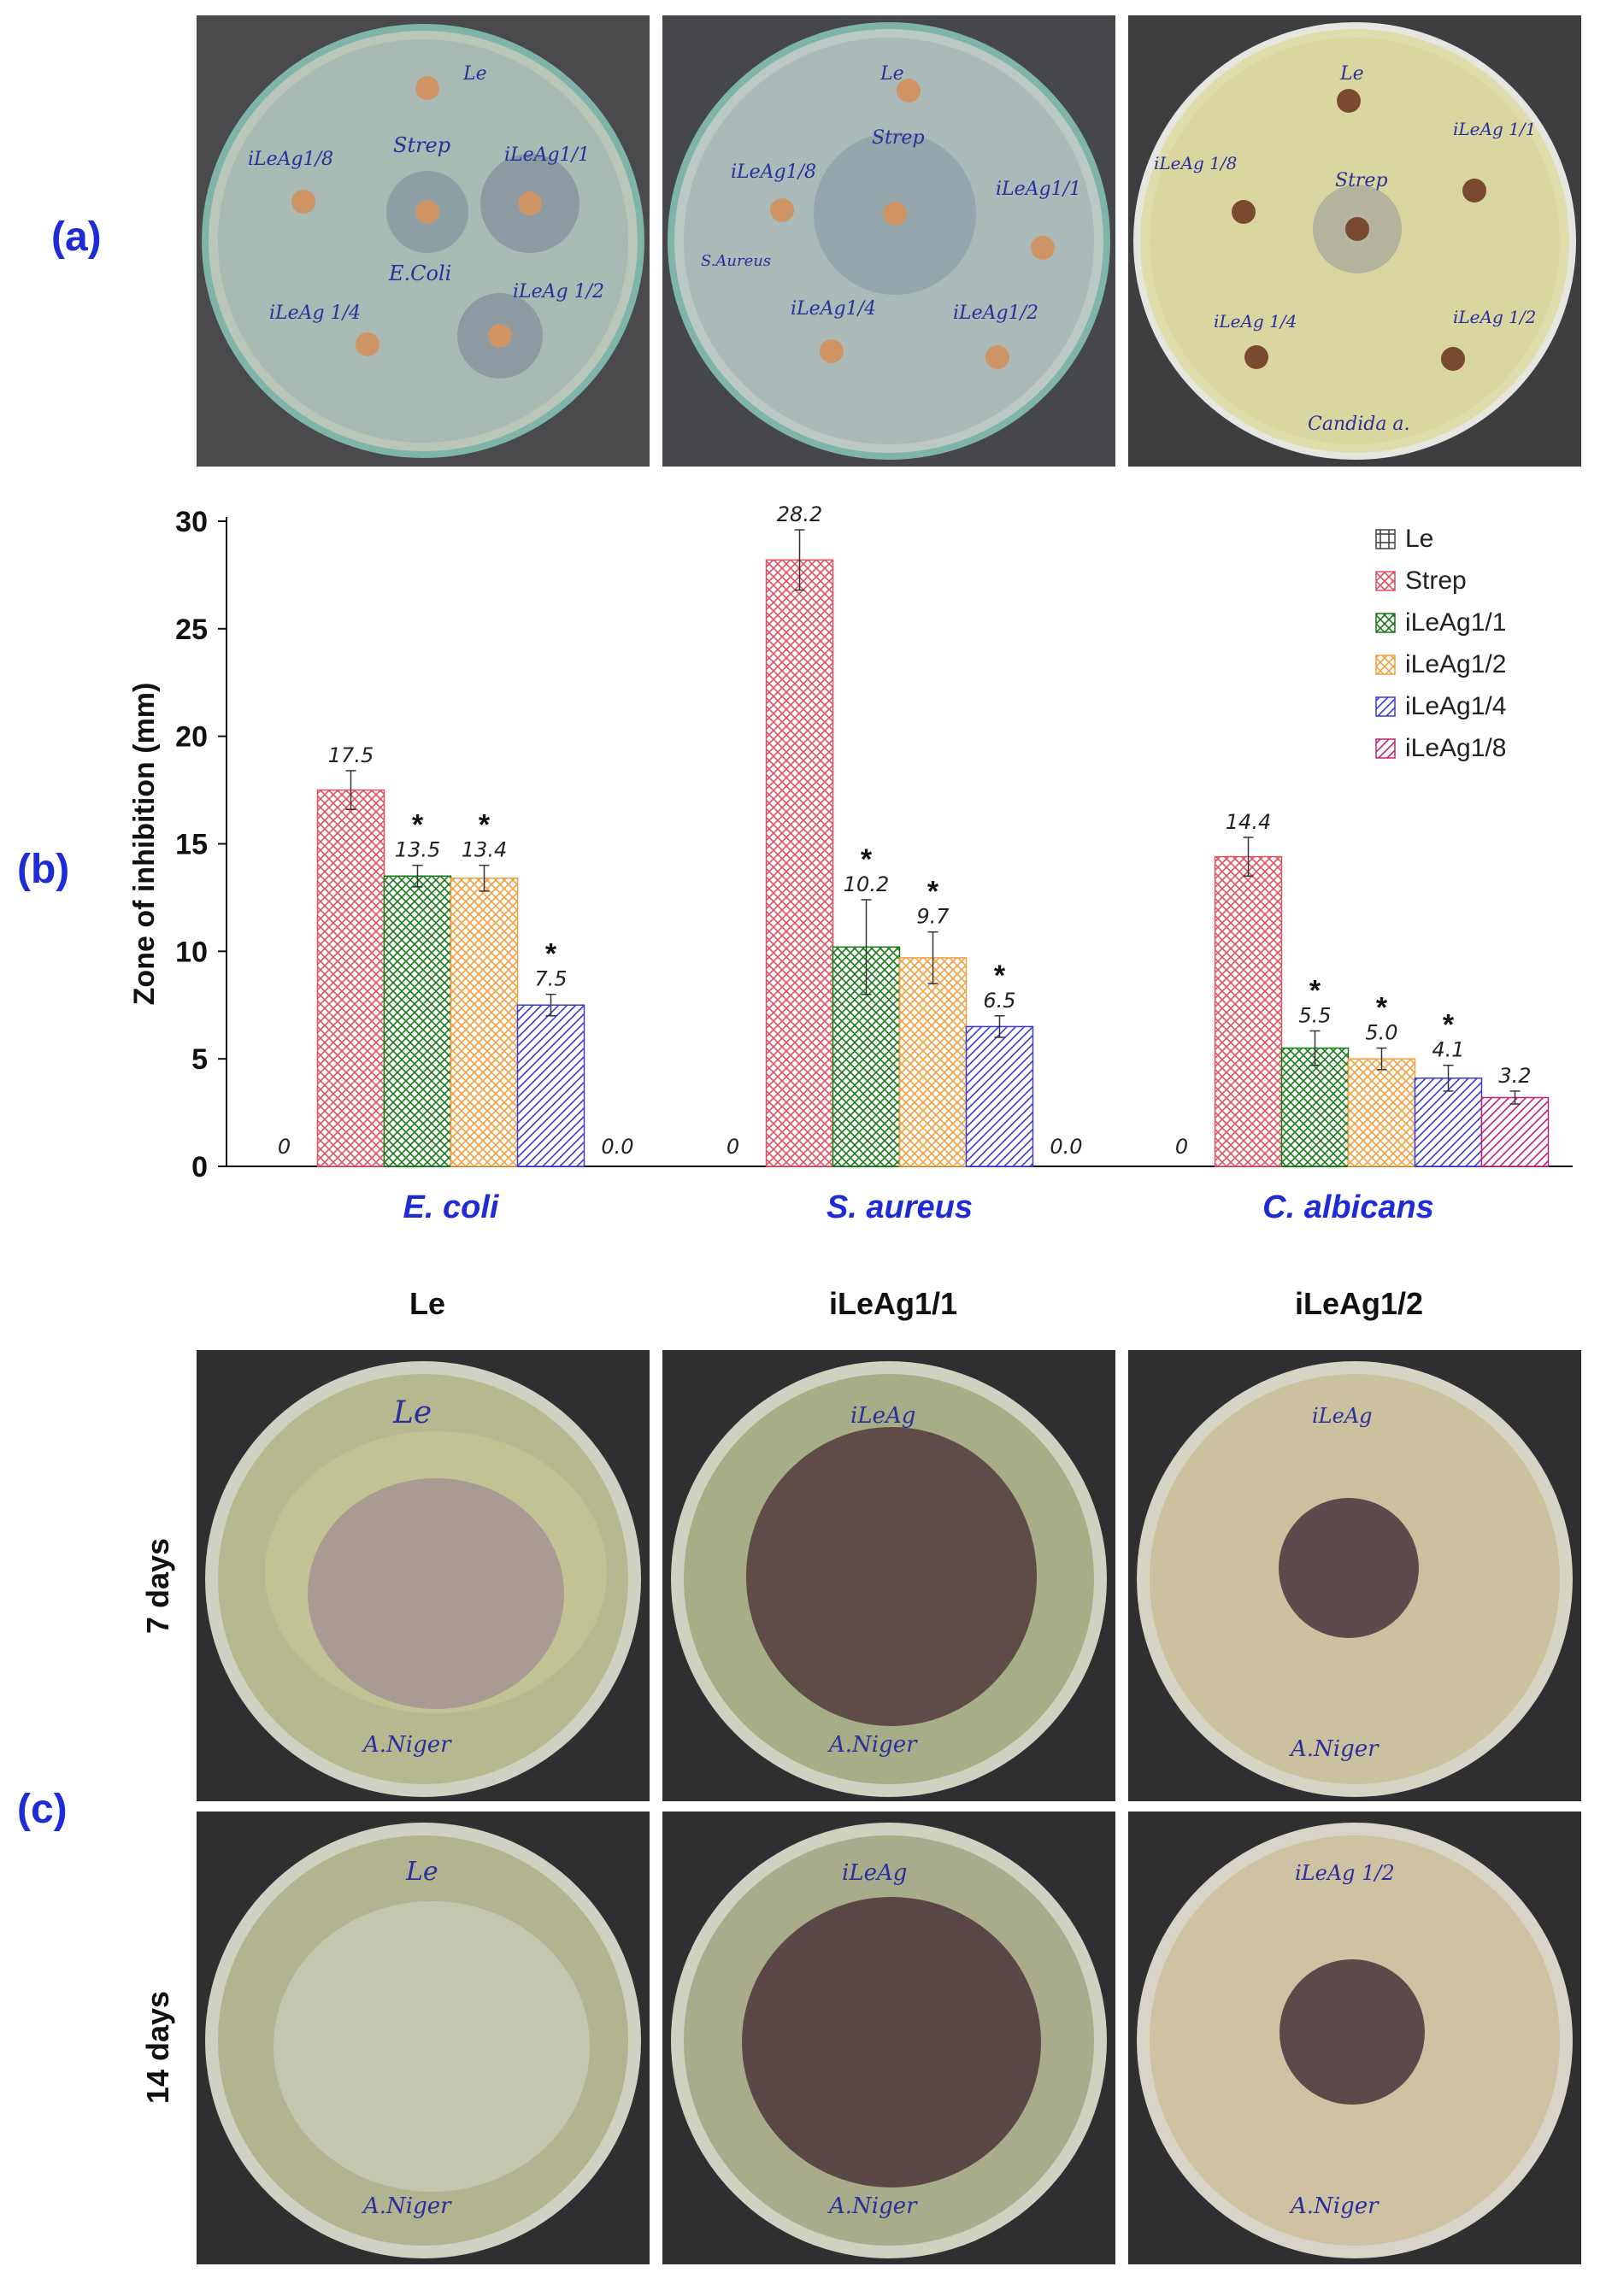 This screenshot has height=2296, width=1606. Describe the element at coordinates (351, 755) in the screenshot. I see `data-label: 17.5` at that location.